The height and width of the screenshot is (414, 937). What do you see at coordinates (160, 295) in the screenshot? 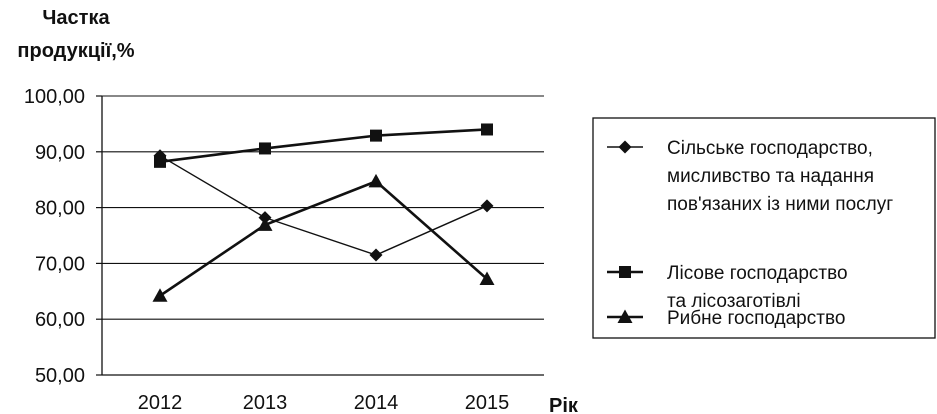
I see `data-point-triangle-2012` at bounding box center [160, 295].